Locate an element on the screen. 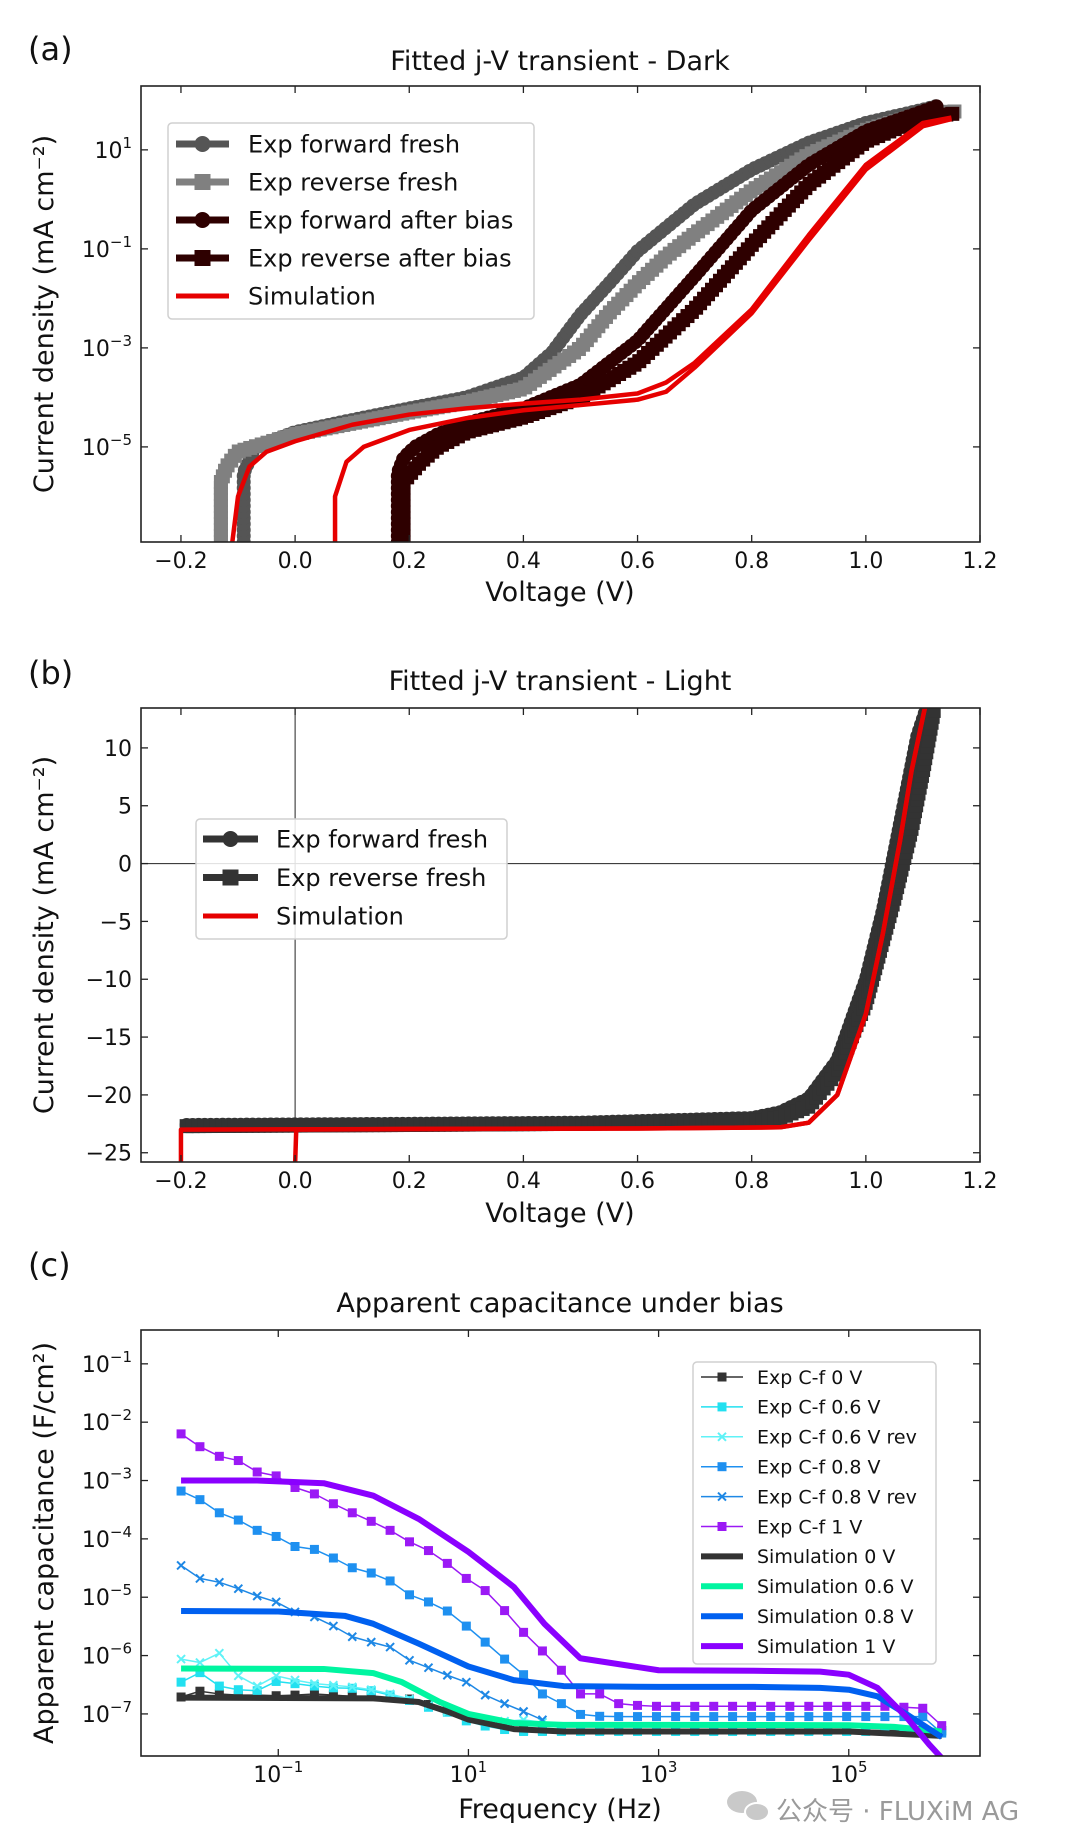  watermark-text: 公众号 · FLUXiM AG is located at coordinates (897, 1810).